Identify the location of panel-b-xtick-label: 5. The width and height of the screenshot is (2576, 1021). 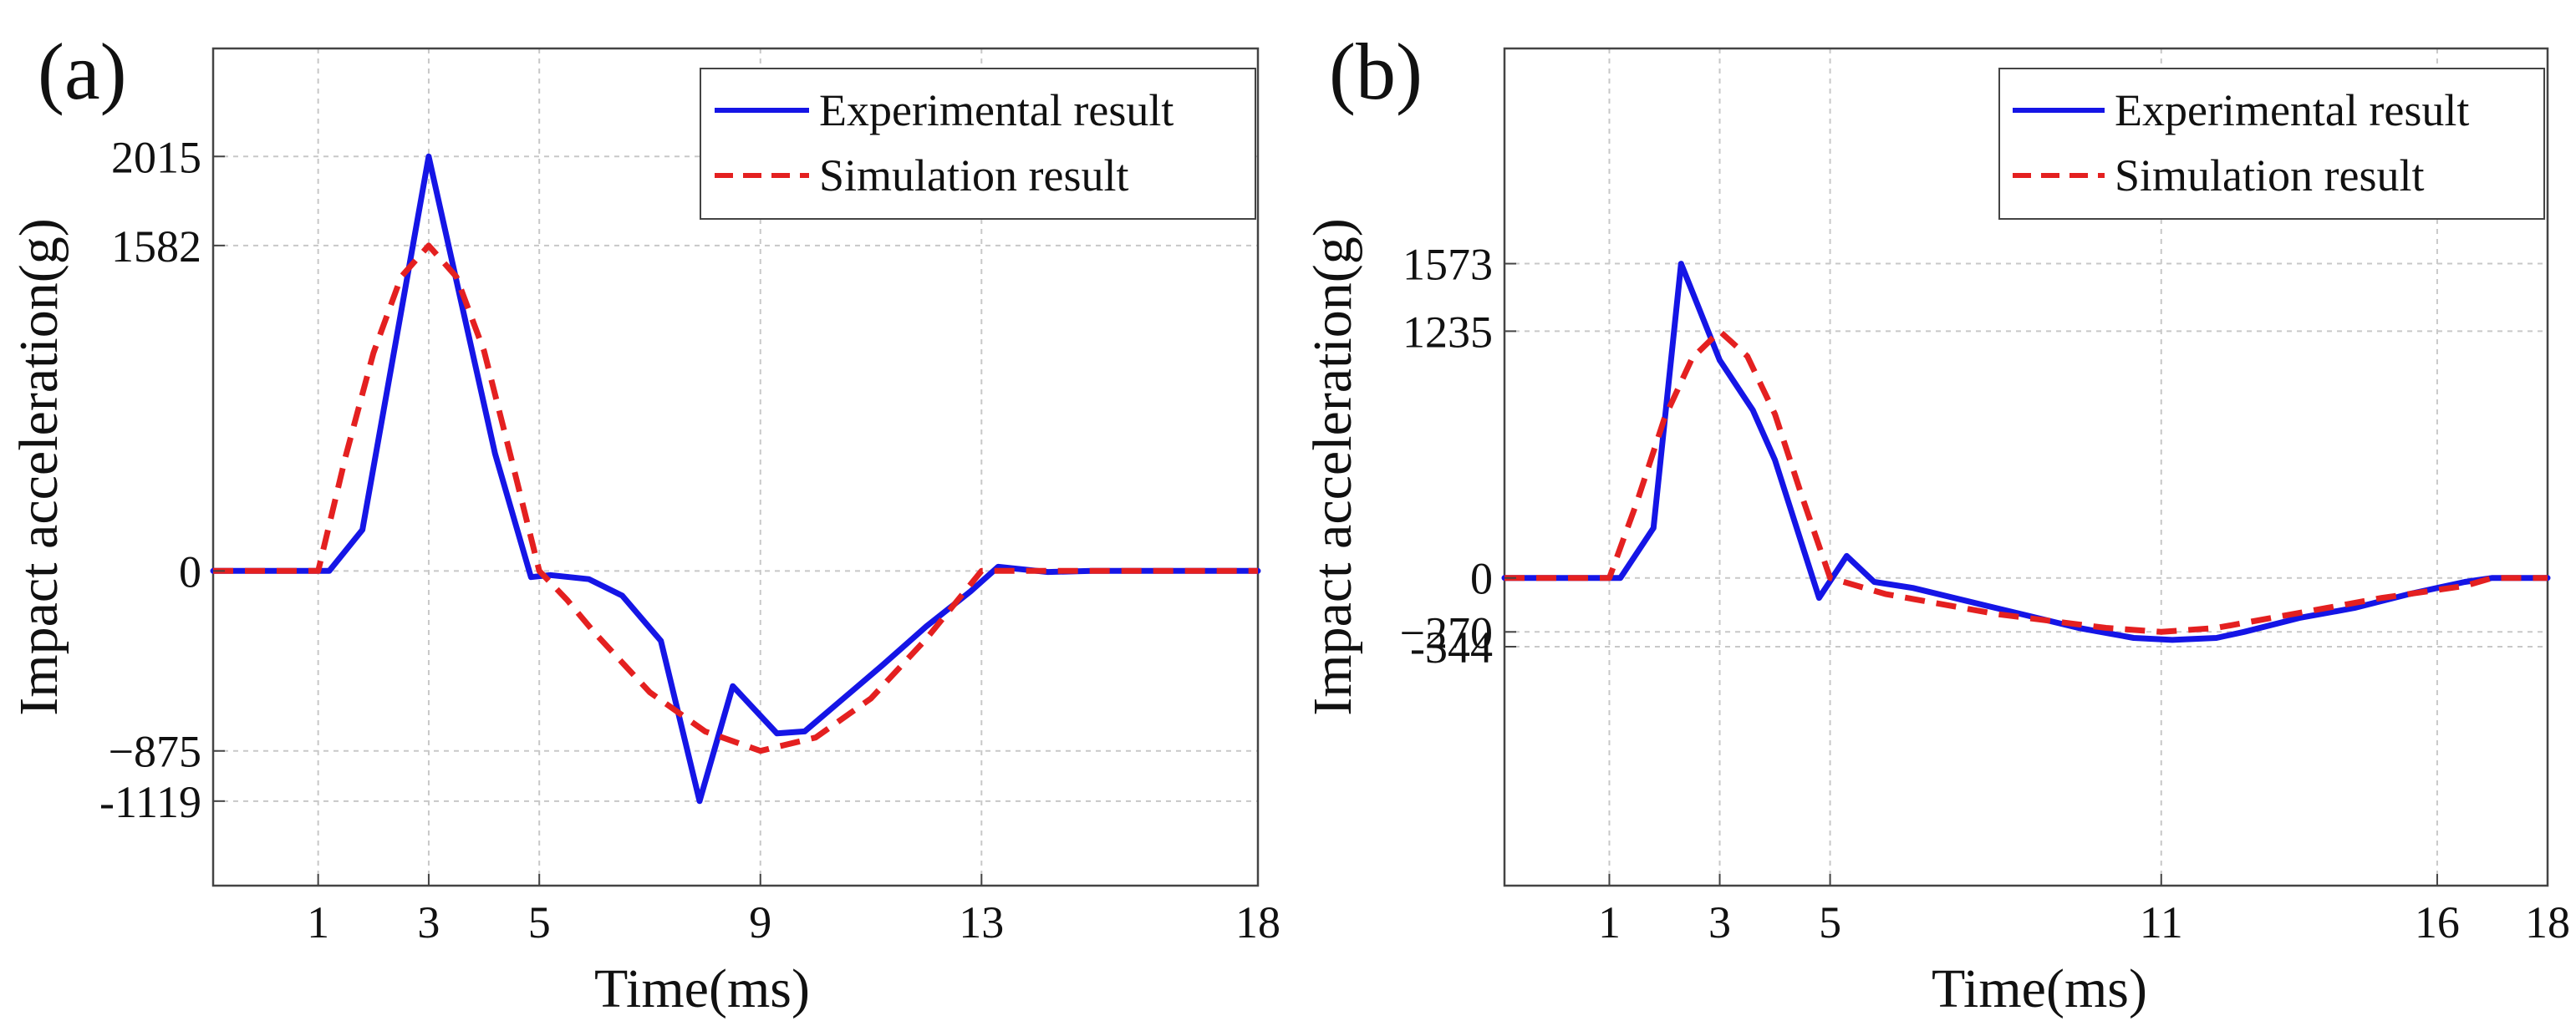
(1830, 922).